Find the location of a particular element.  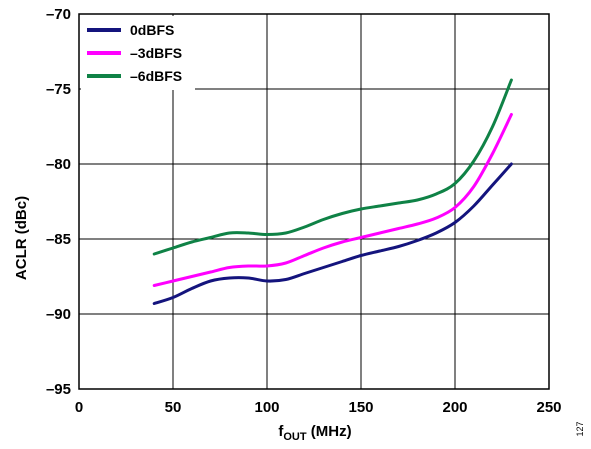

y-tick-labels: –70 –75 –80 –85 –90 –95 is located at coordinates (58, 202).